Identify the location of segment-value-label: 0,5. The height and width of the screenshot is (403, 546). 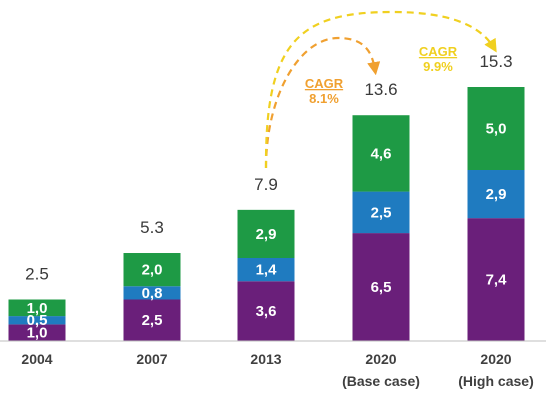
(37, 320).